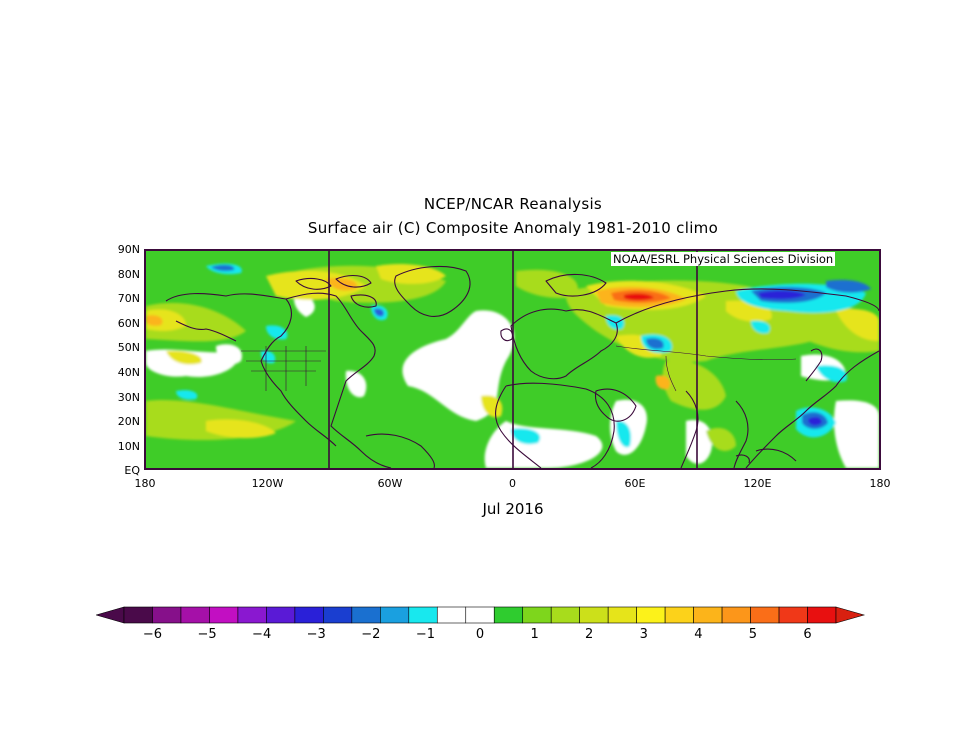 The height and width of the screenshot is (742, 960). I want to click on colorbar-tick-label: 1, so click(534, 634).